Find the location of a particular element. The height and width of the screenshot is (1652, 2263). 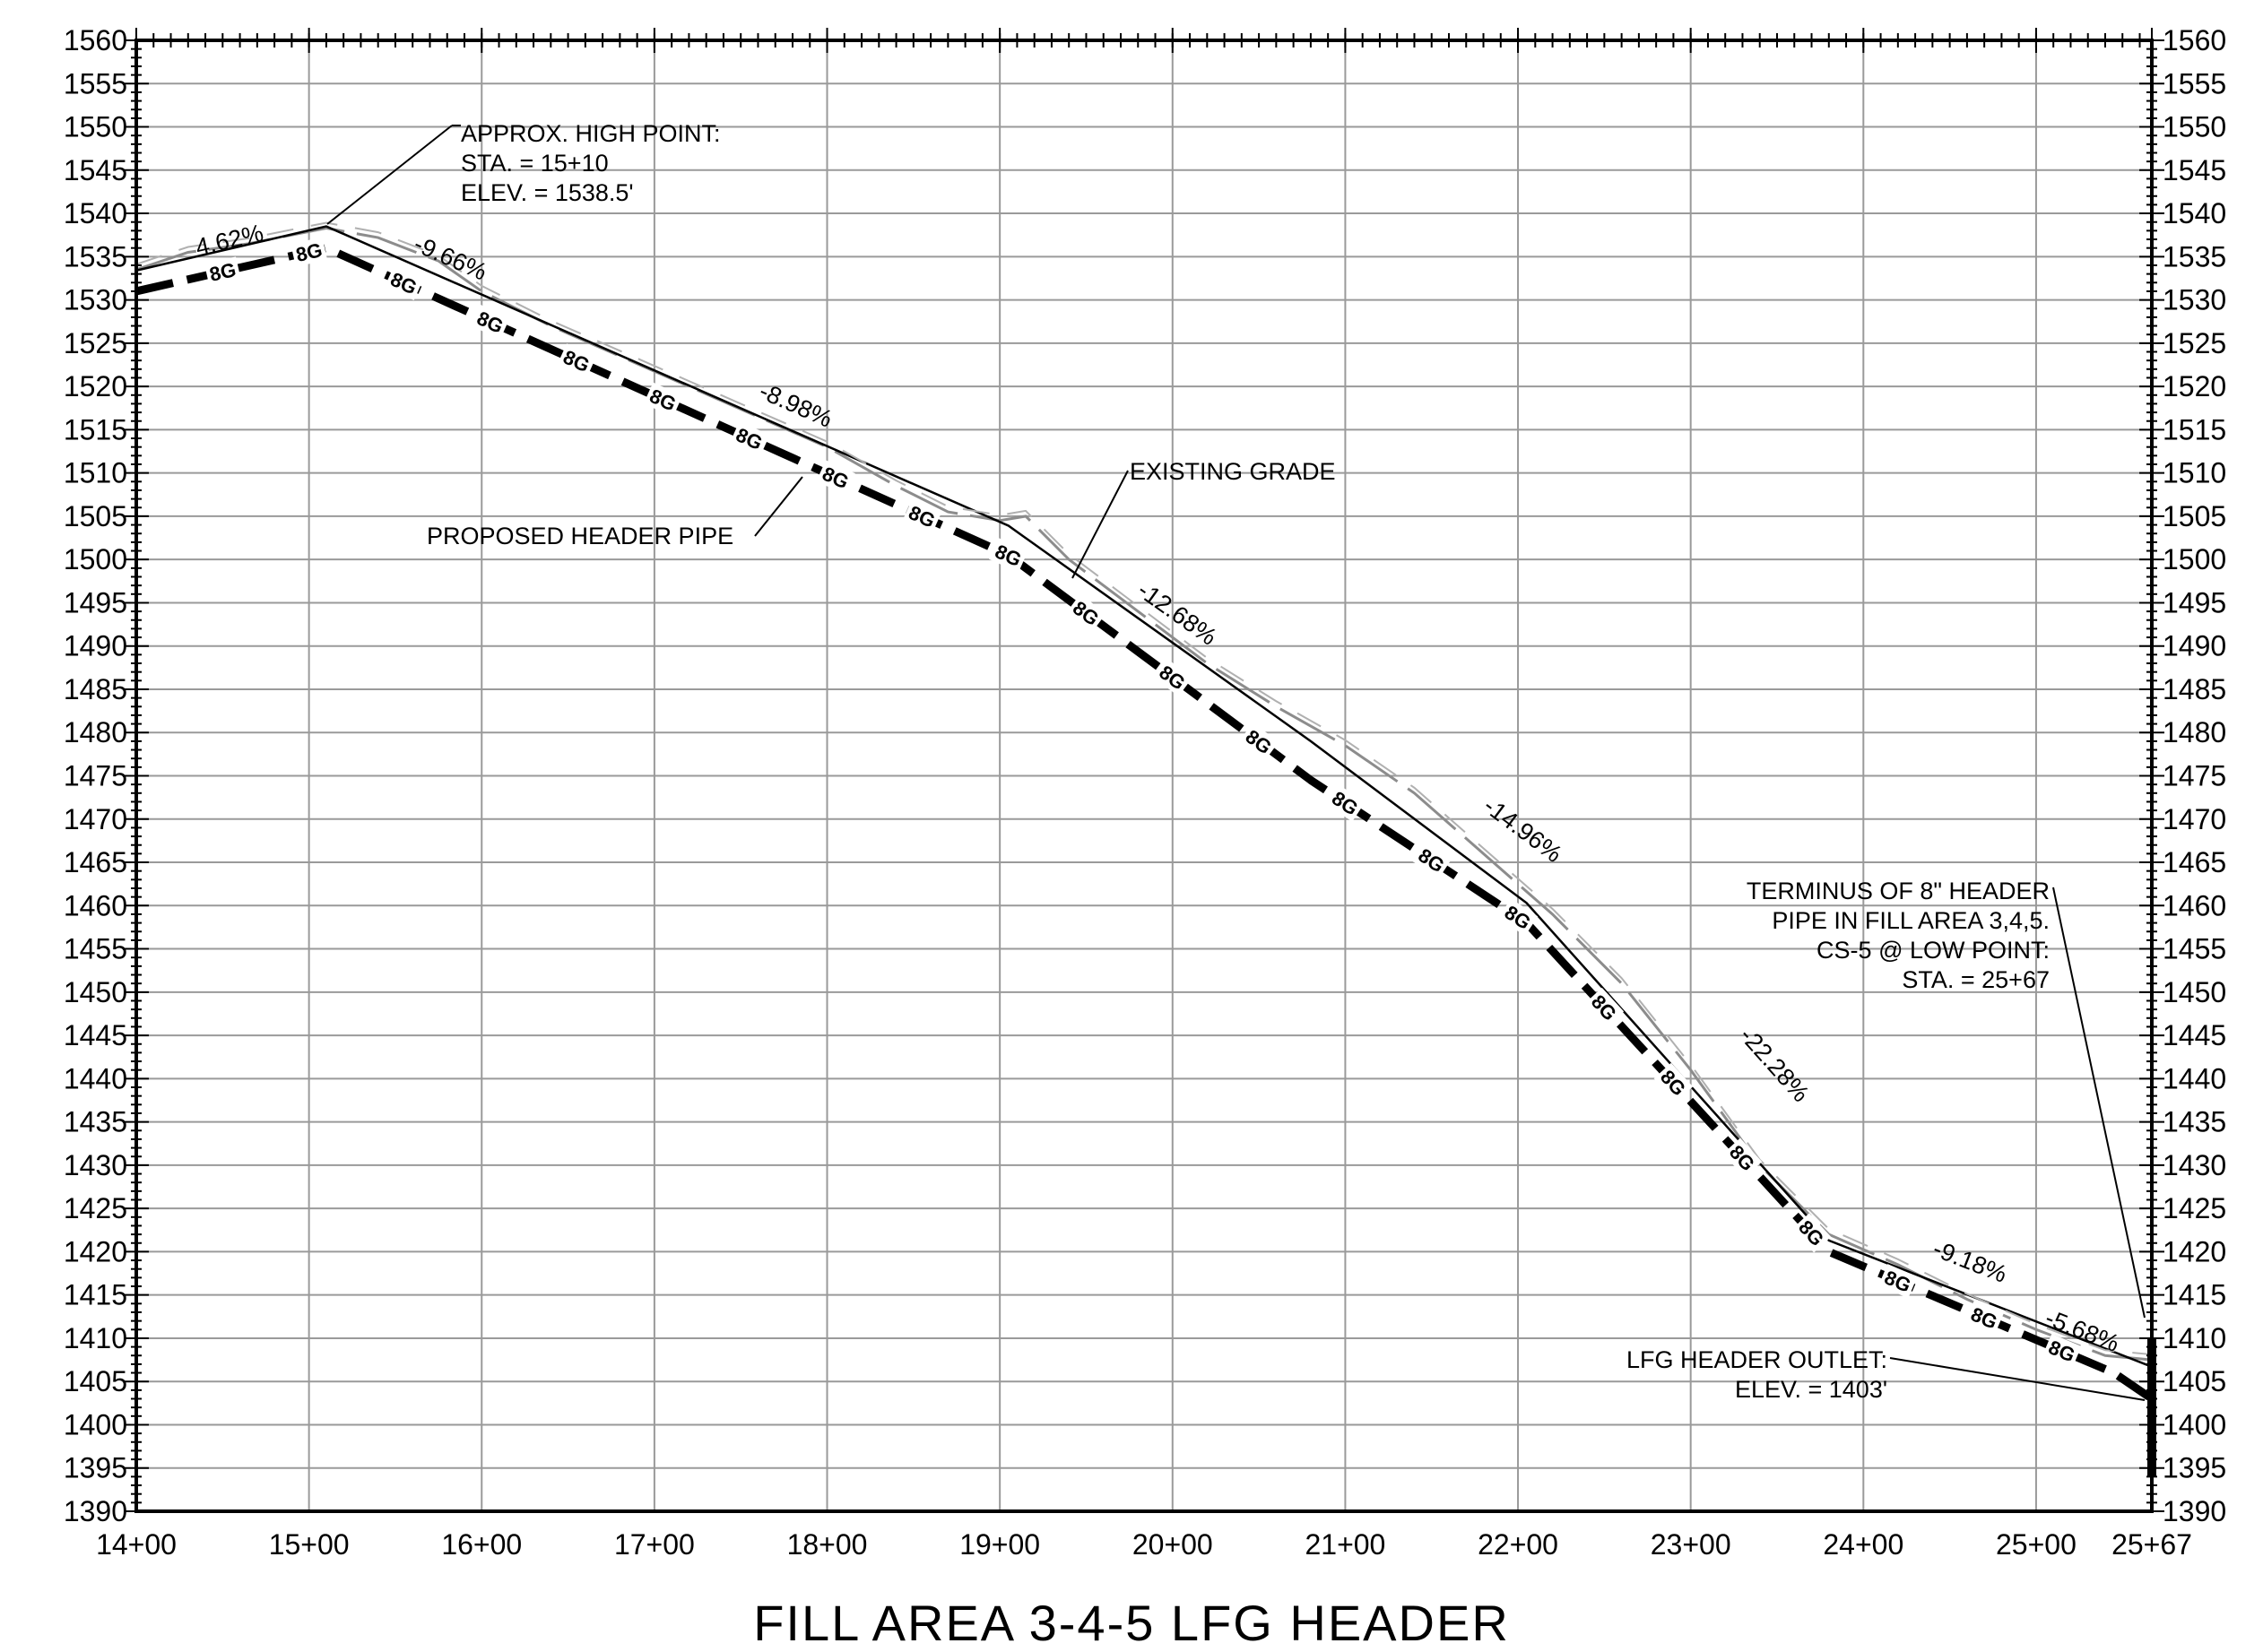

y-tick-label-left: 1550 is located at coordinates (95, 127).